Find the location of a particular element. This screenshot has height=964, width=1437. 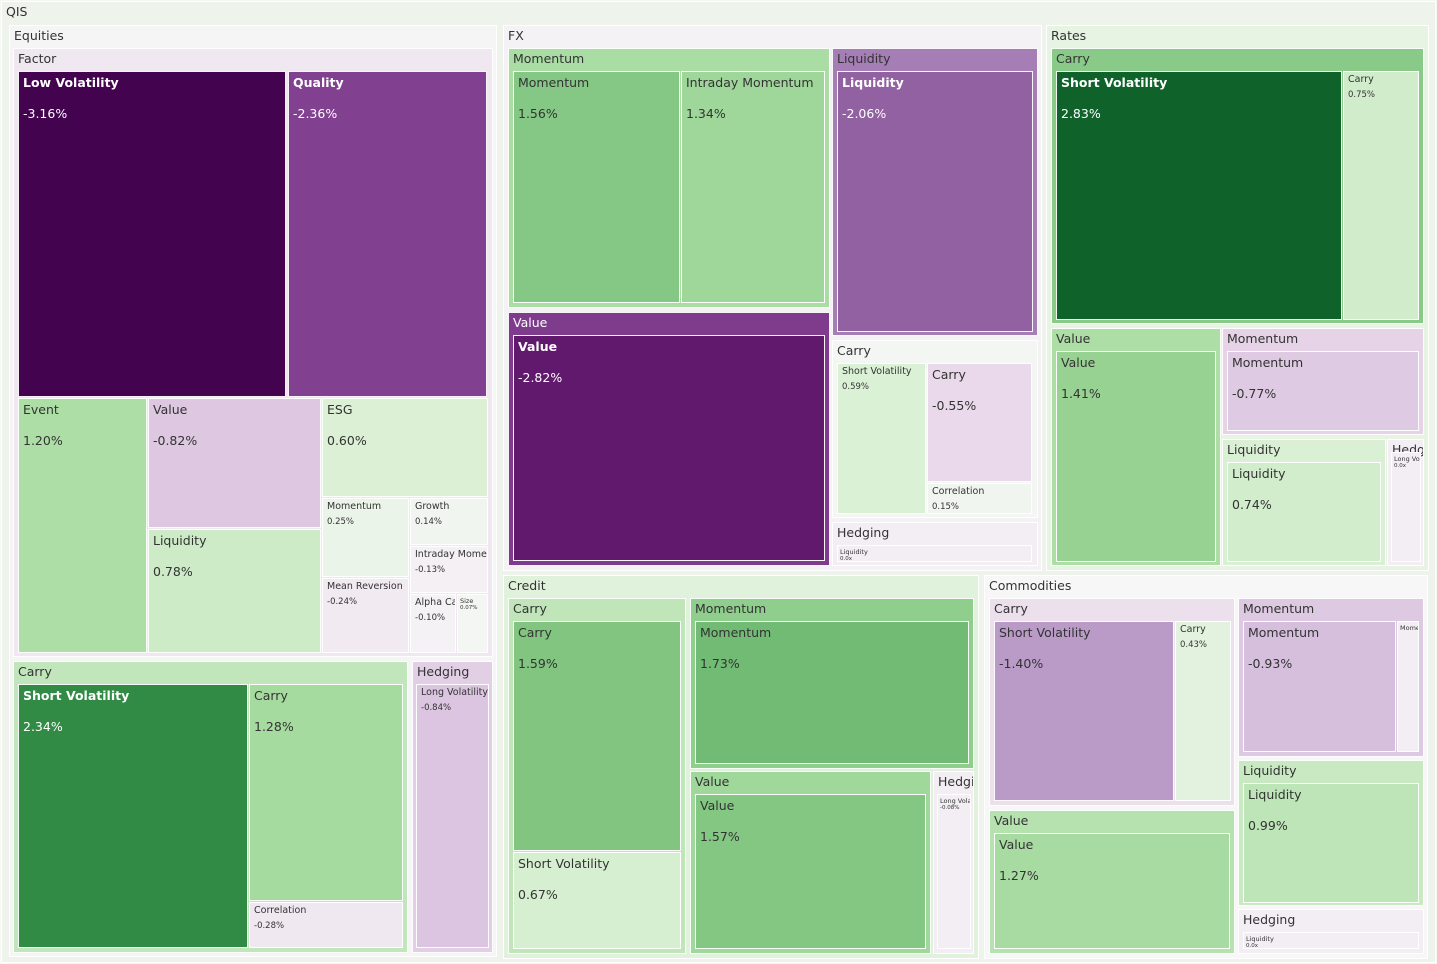

cell-value: 0.59% is located at coordinates (856, 387).